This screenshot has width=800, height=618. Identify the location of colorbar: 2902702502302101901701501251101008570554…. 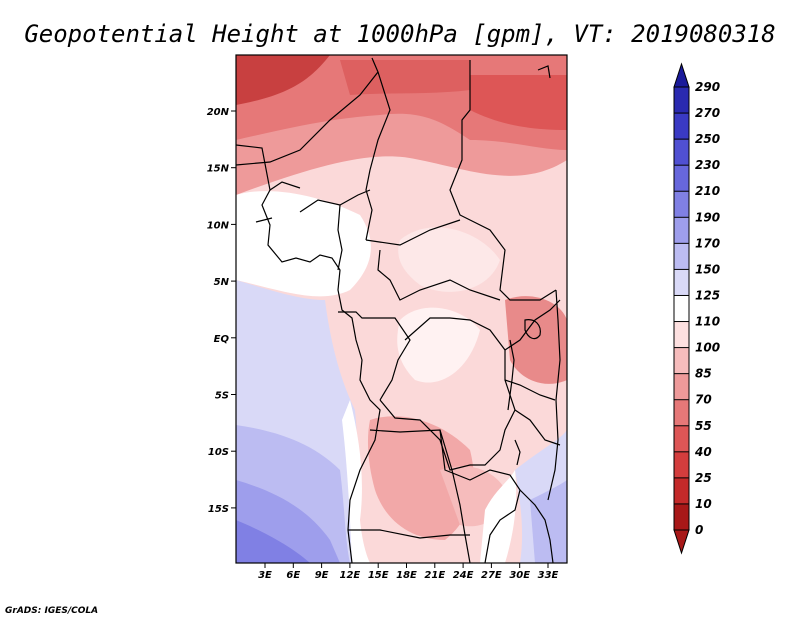
(696, 308).